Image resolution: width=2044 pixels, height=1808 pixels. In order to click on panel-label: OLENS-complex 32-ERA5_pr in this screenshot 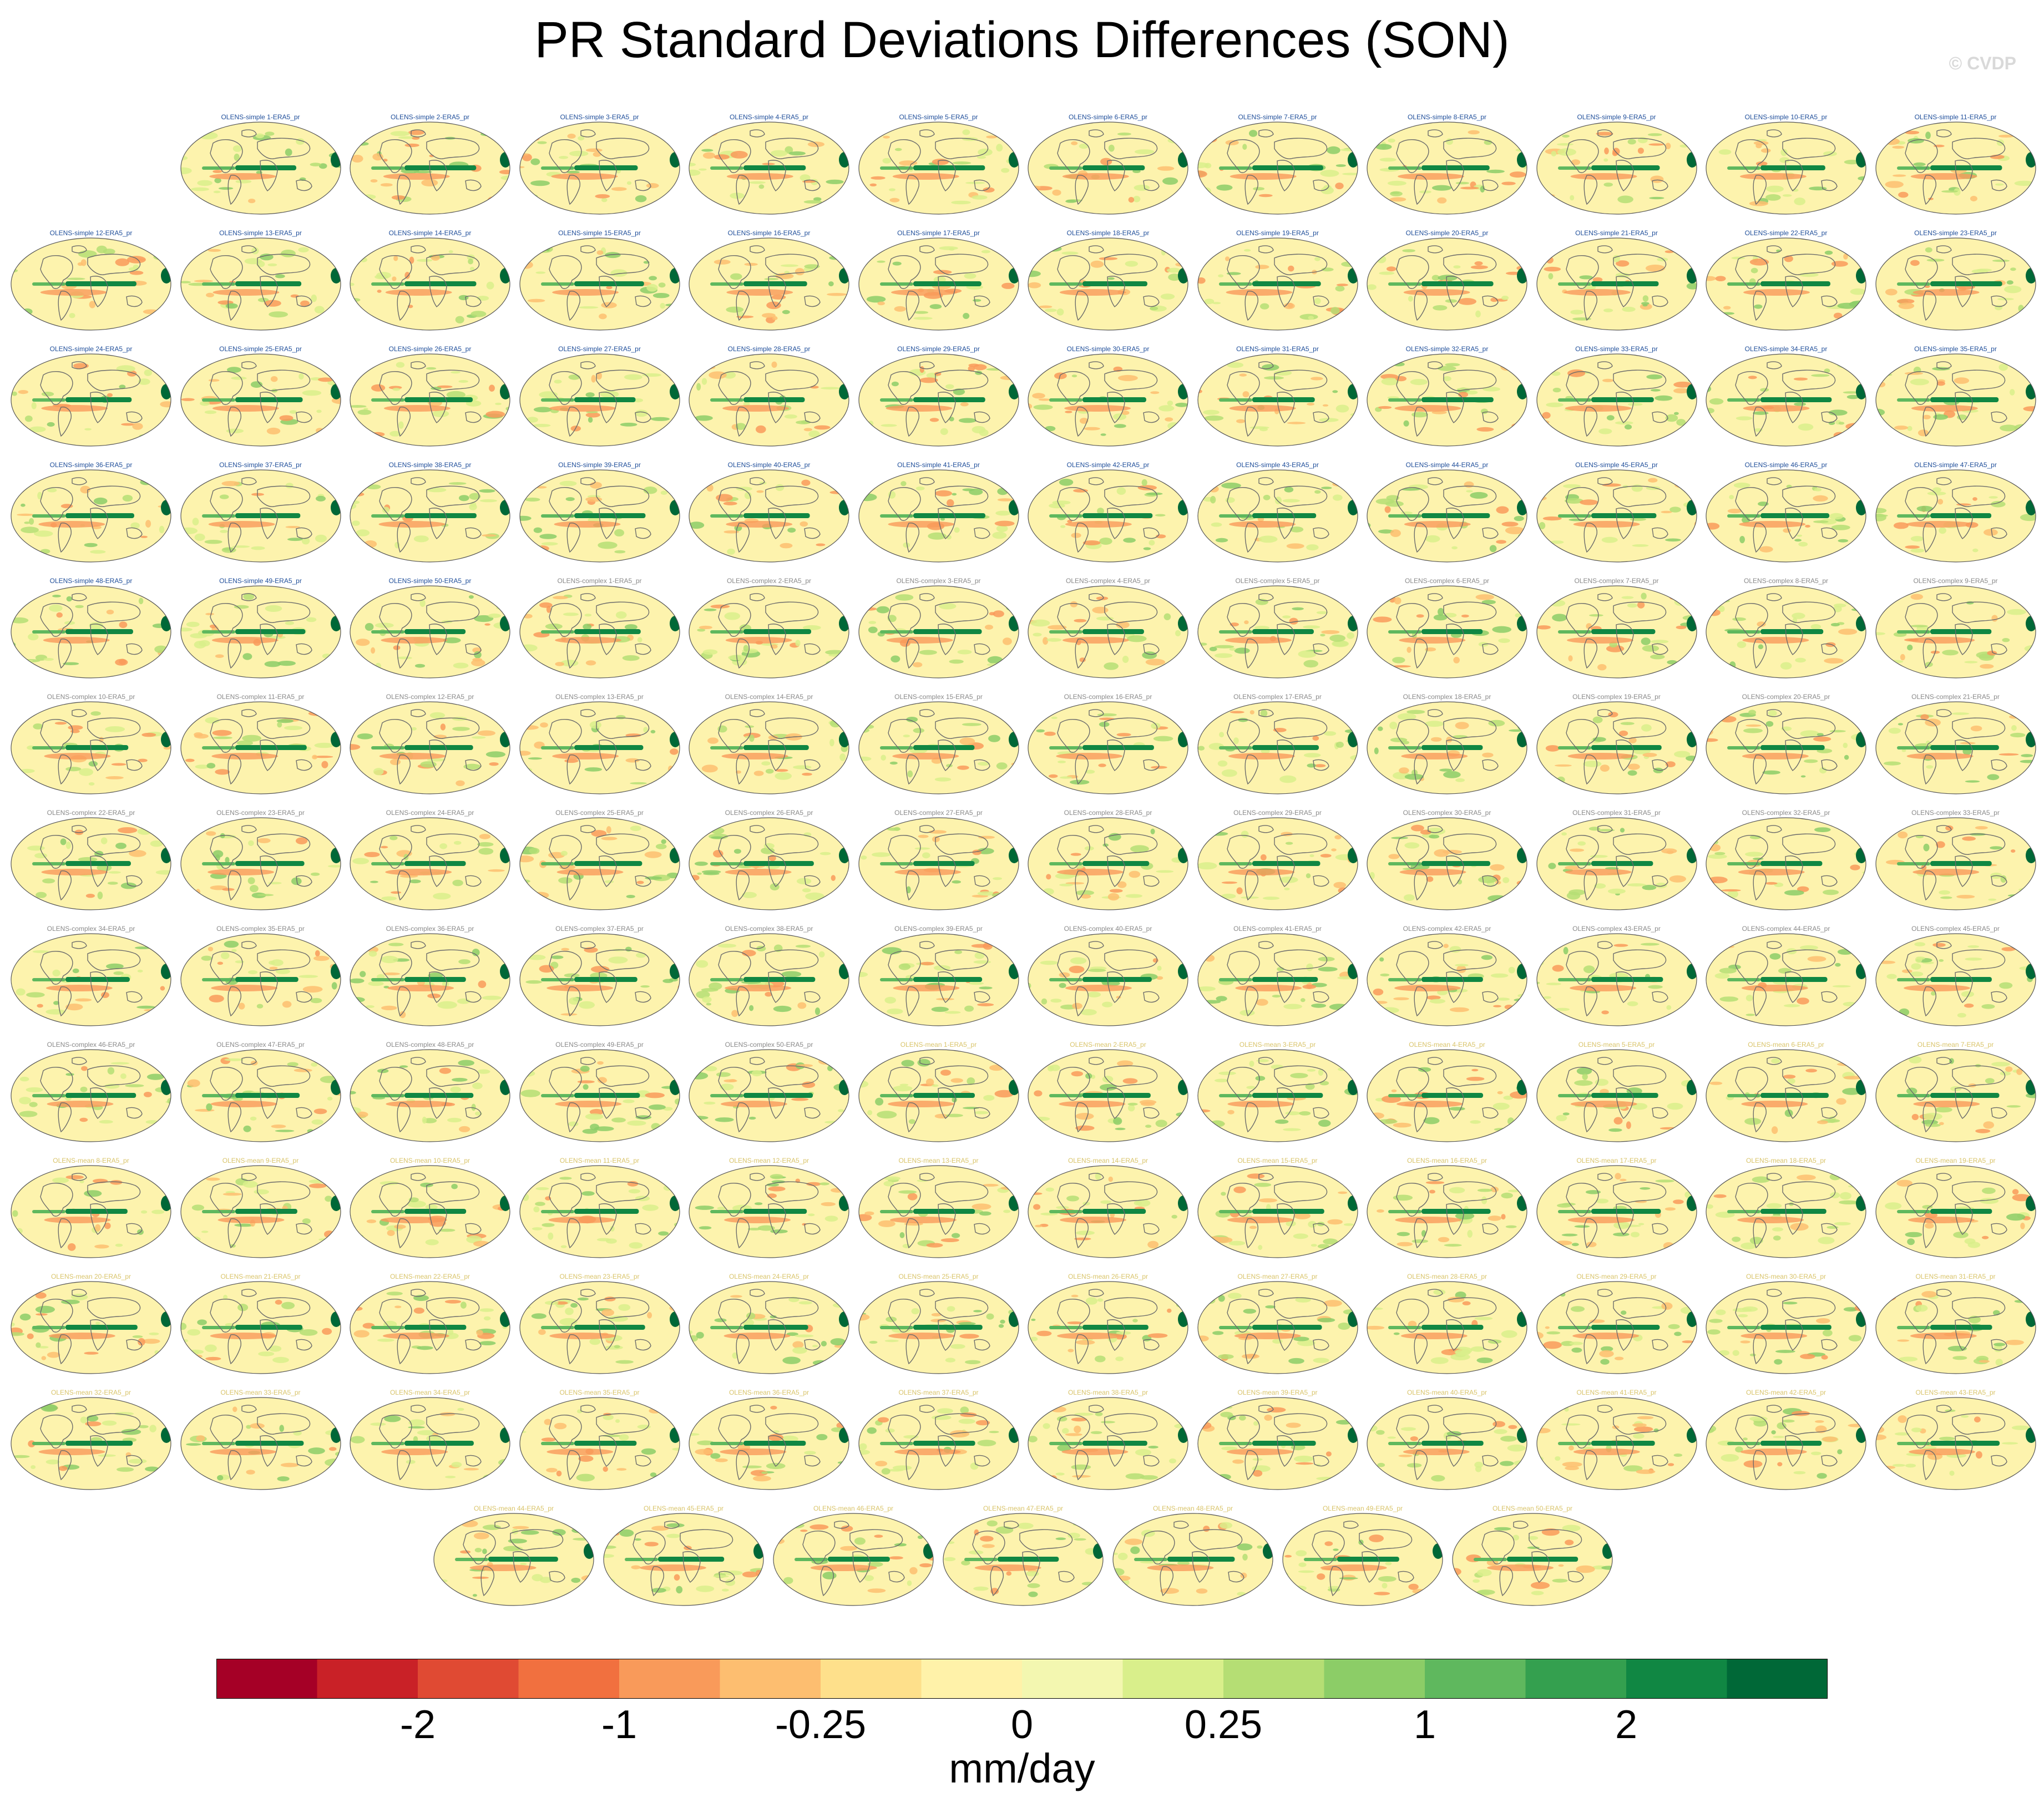, I will do `click(1786, 813)`.